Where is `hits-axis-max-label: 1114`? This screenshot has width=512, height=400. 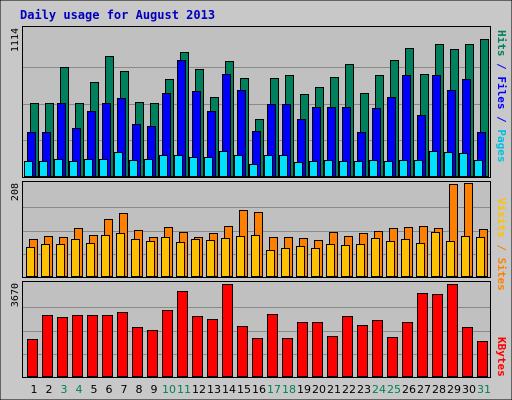
hits-axis-max-label: 1114 is located at coordinates (15, 40).